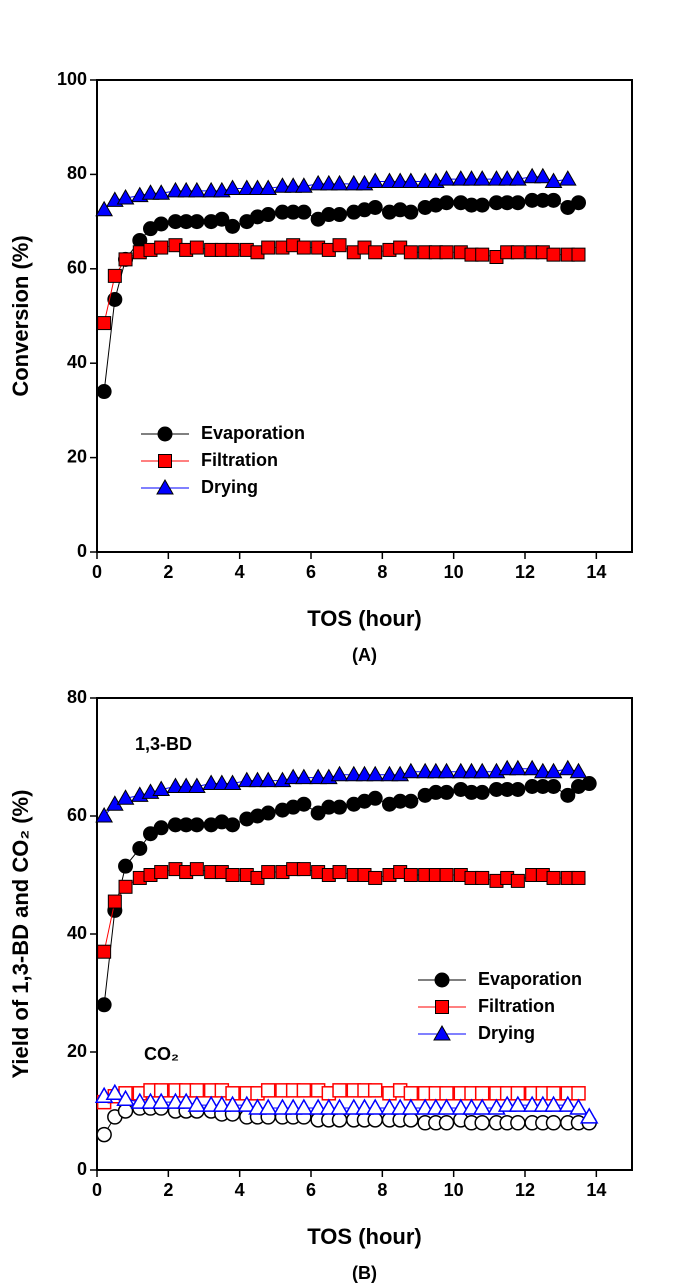 The width and height of the screenshot is (699, 1286). What do you see at coordinates (72, 79) in the screenshot?
I see `y-tick-label: 100` at bounding box center [72, 79].